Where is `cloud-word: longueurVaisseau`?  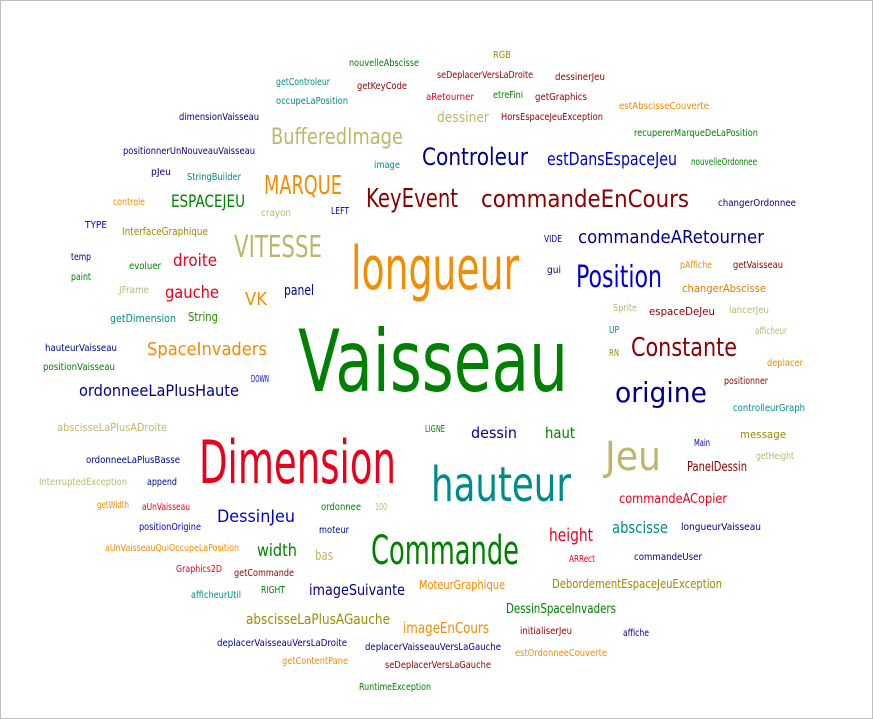
cloud-word: longueurVaisseau is located at coordinates (721, 527).